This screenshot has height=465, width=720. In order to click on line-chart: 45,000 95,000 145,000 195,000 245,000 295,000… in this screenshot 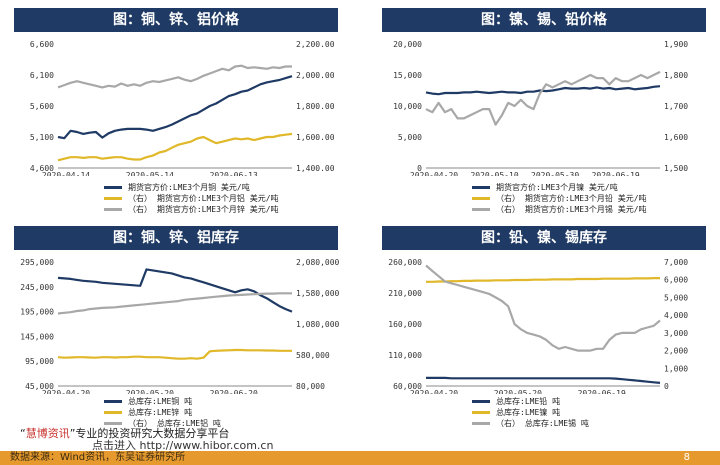, I will do `click(180, 326)`.